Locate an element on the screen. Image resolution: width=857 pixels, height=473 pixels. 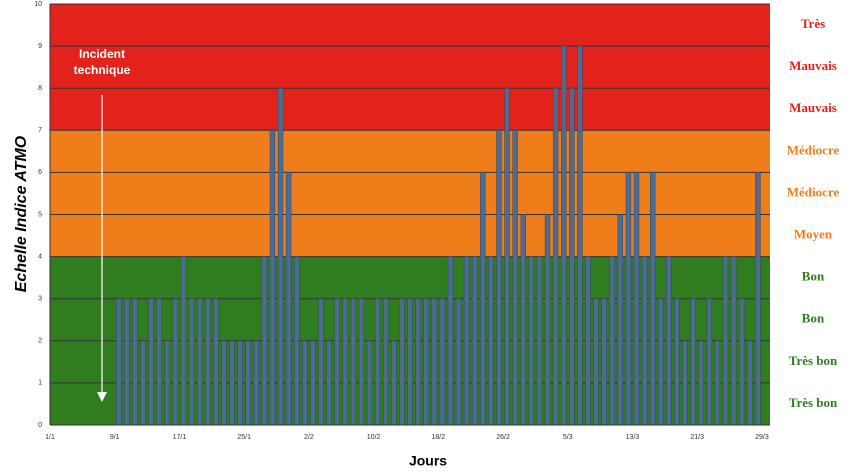
x-tick-label: 21/3 is located at coordinates (697, 437).